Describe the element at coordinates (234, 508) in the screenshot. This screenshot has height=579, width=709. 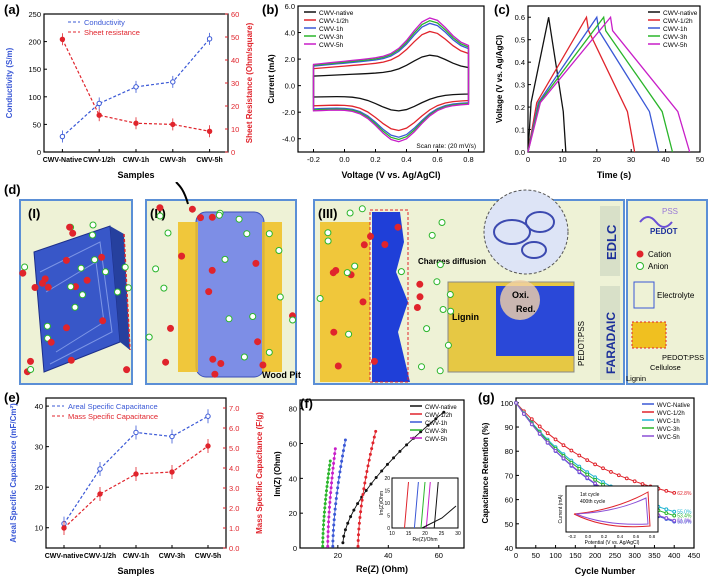
I see `y-tick-label: 2.0` at that location.